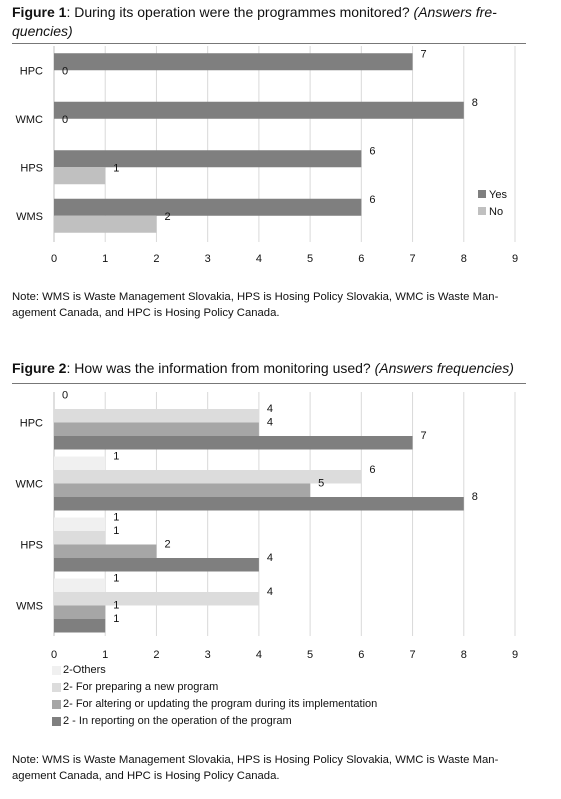 The width and height of the screenshot is (561, 799). Describe the element at coordinates (259, 110) in the screenshot. I see `bar-wmc-yes` at that location.